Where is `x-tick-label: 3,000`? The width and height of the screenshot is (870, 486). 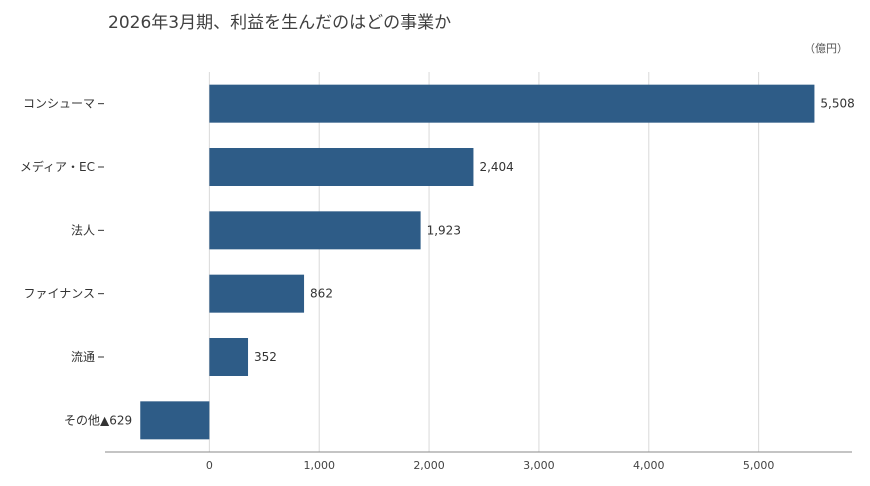 x-tick-label: 3,000 is located at coordinates (539, 465).